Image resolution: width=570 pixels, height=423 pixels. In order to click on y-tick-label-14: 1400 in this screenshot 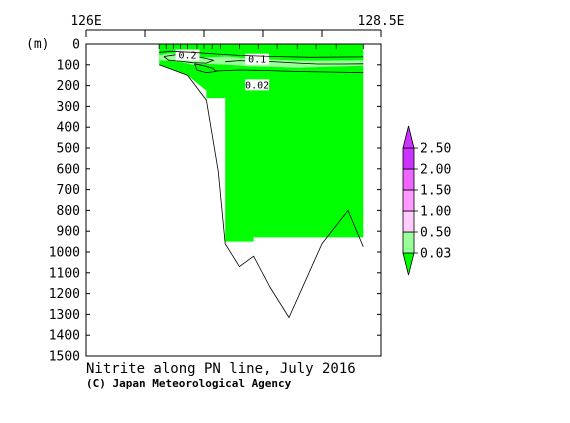, I will do `click(64, 336)`.